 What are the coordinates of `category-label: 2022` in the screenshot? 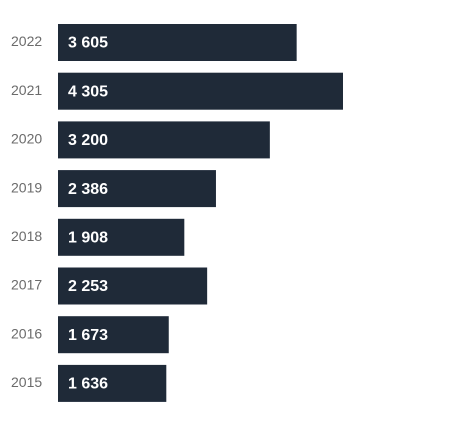 It's located at (26, 41).